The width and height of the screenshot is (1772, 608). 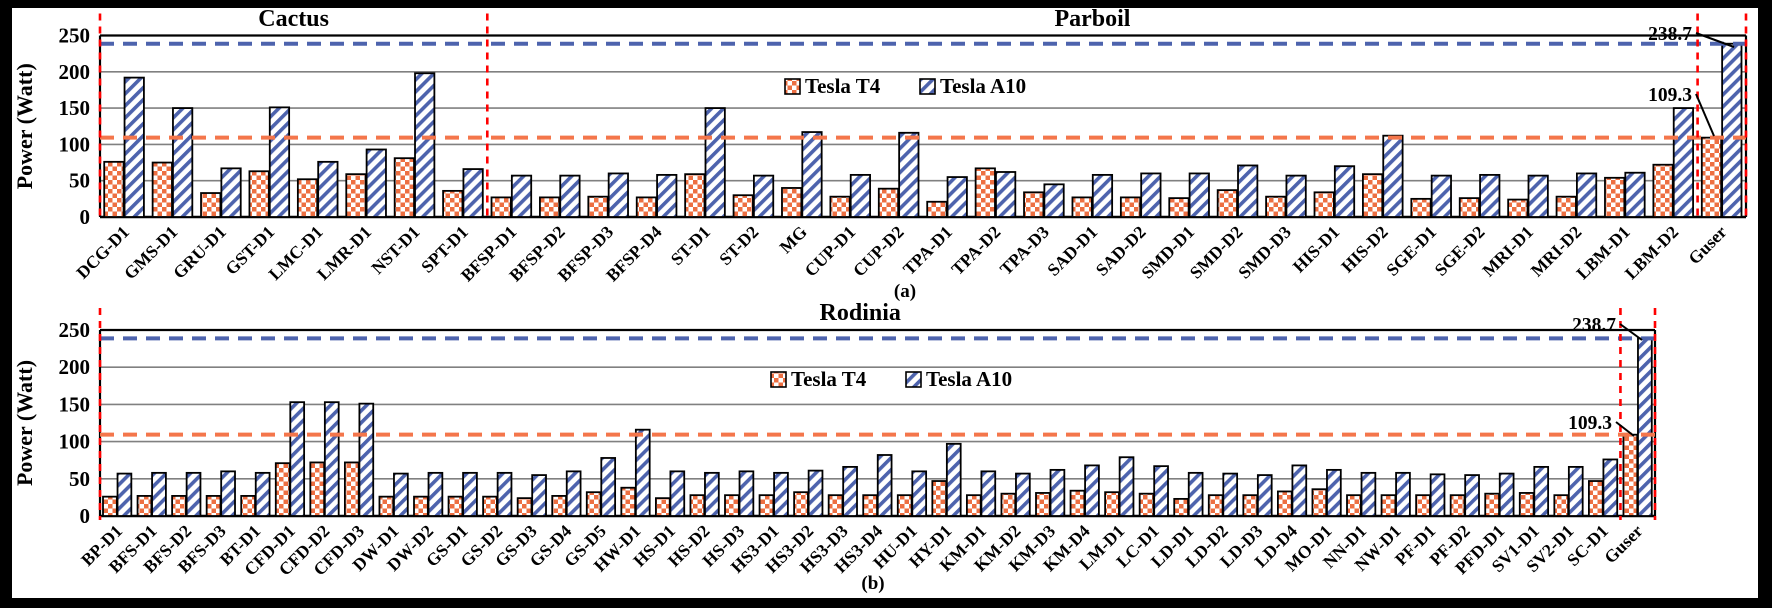 What do you see at coordinates (24, 423) in the screenshot?
I see `y-axis-title: Power (Watt)` at bounding box center [24, 423].